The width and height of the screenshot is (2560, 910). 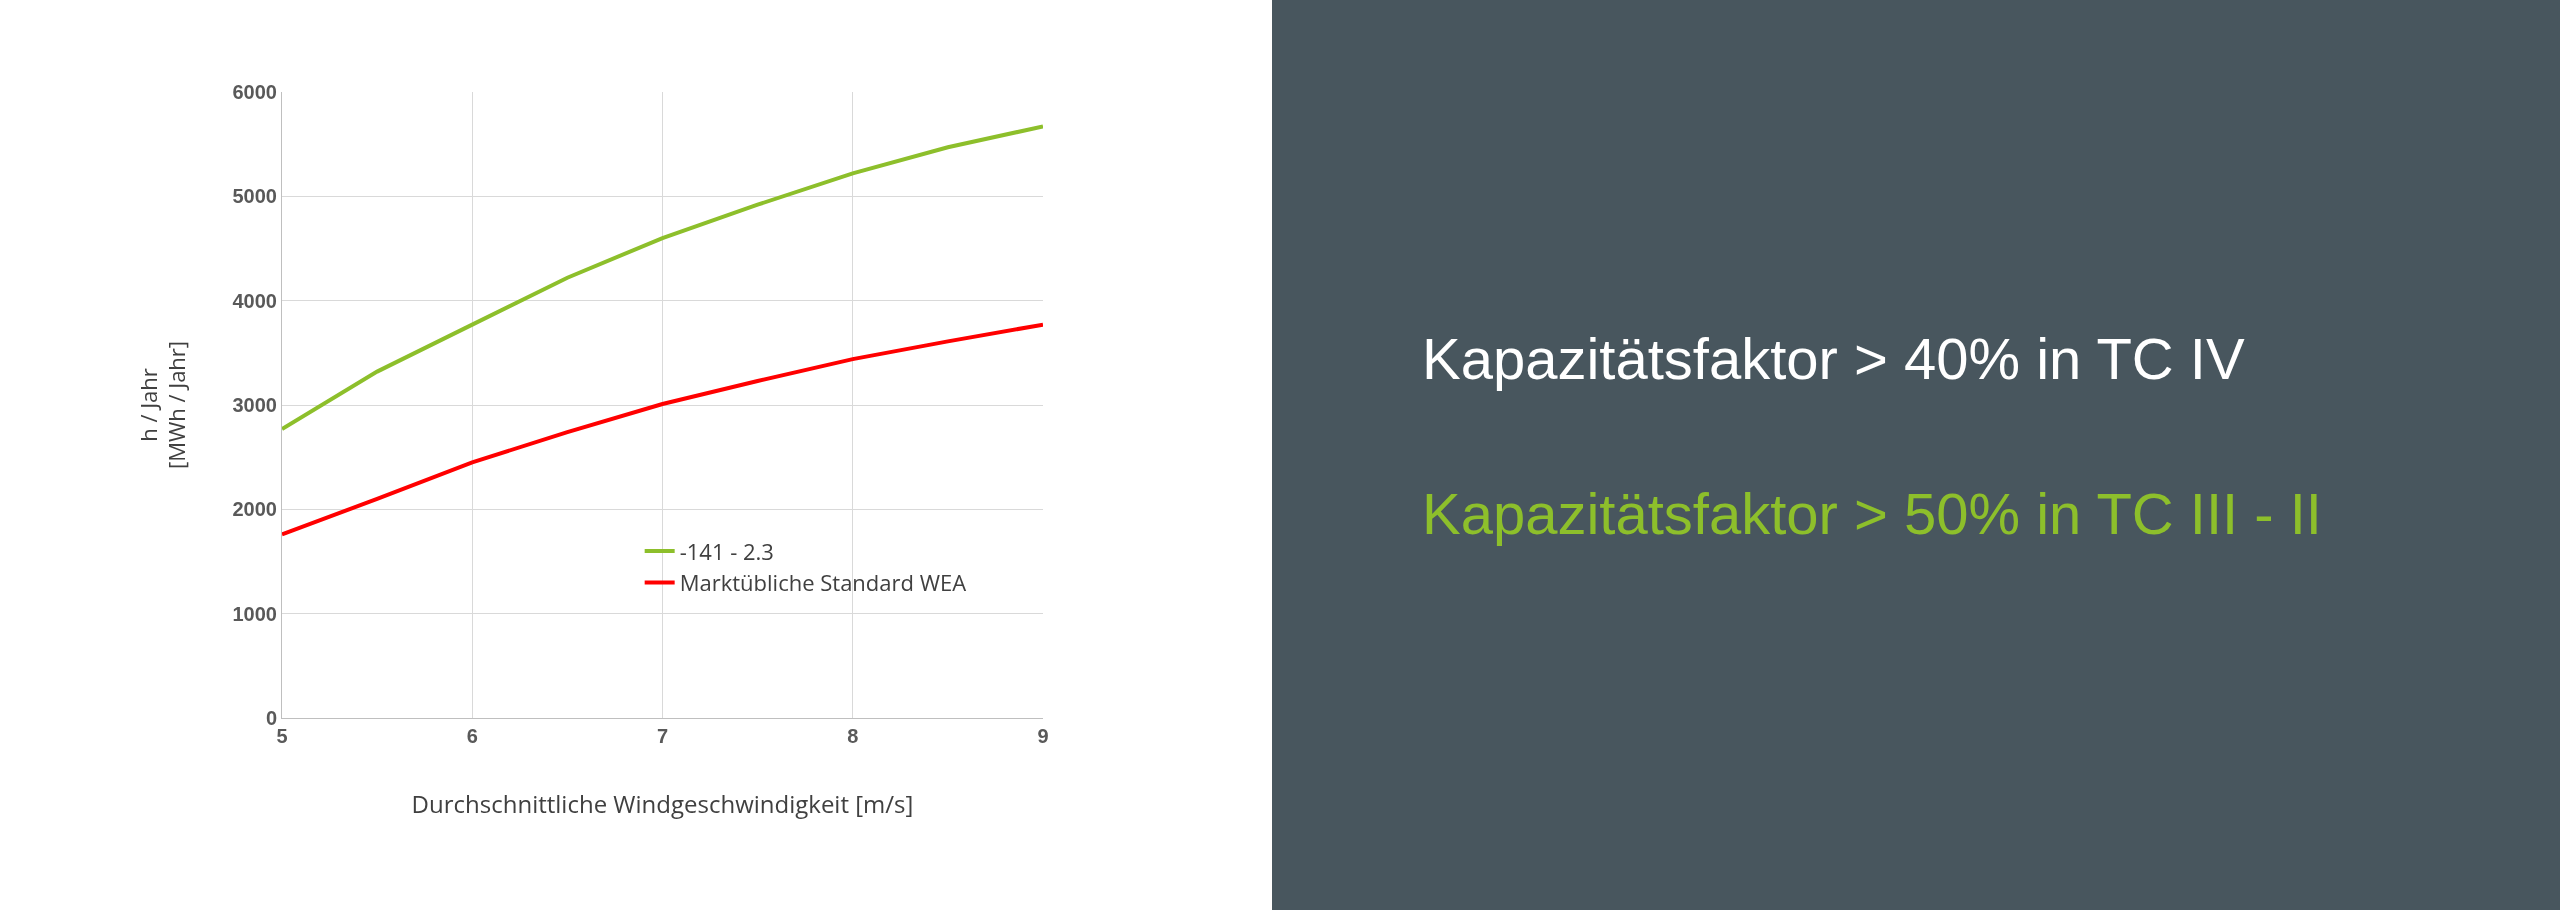 I want to click on text: Kapazitätsfaktor > 50% in TC III - II, so click(x=1872, y=513).